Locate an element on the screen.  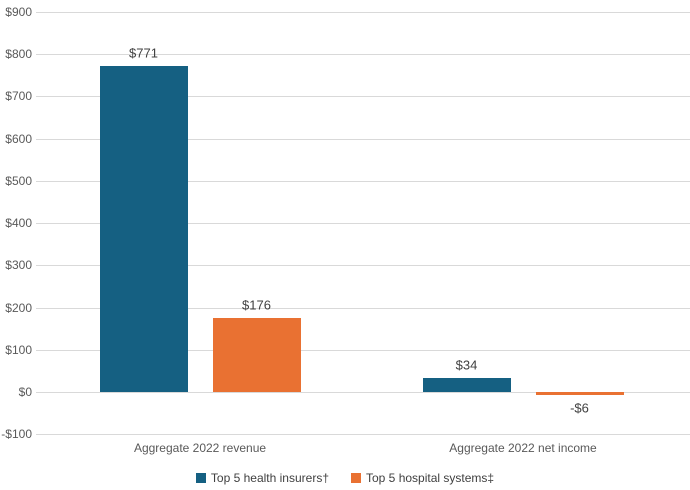
legend-item-health-insurers: Top 5 health insurers† is located at coordinates (262, 477).